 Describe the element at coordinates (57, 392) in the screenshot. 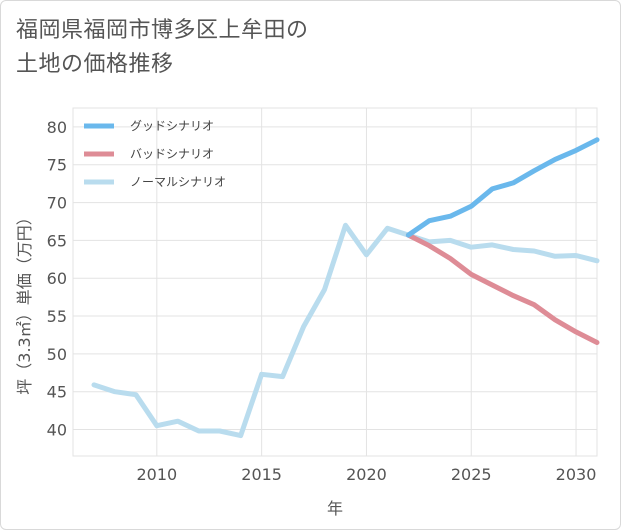

I see `y-tick-label: 45` at that location.